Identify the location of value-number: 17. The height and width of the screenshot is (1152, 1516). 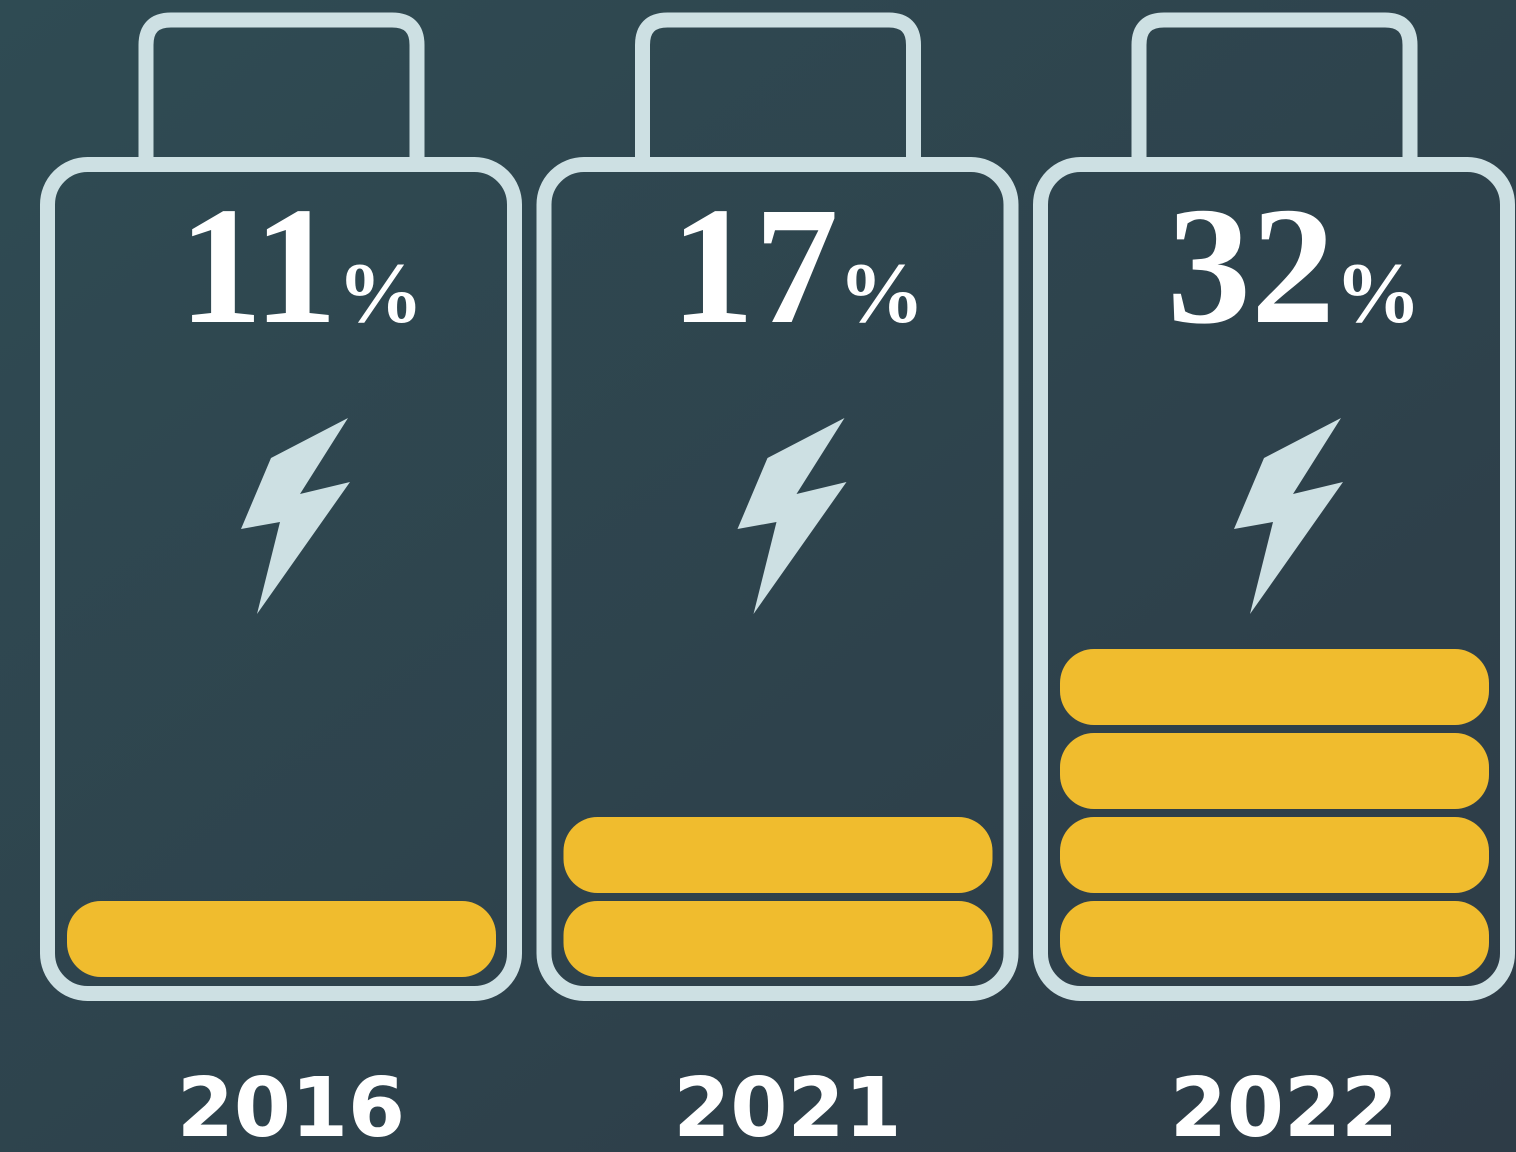
(755, 266).